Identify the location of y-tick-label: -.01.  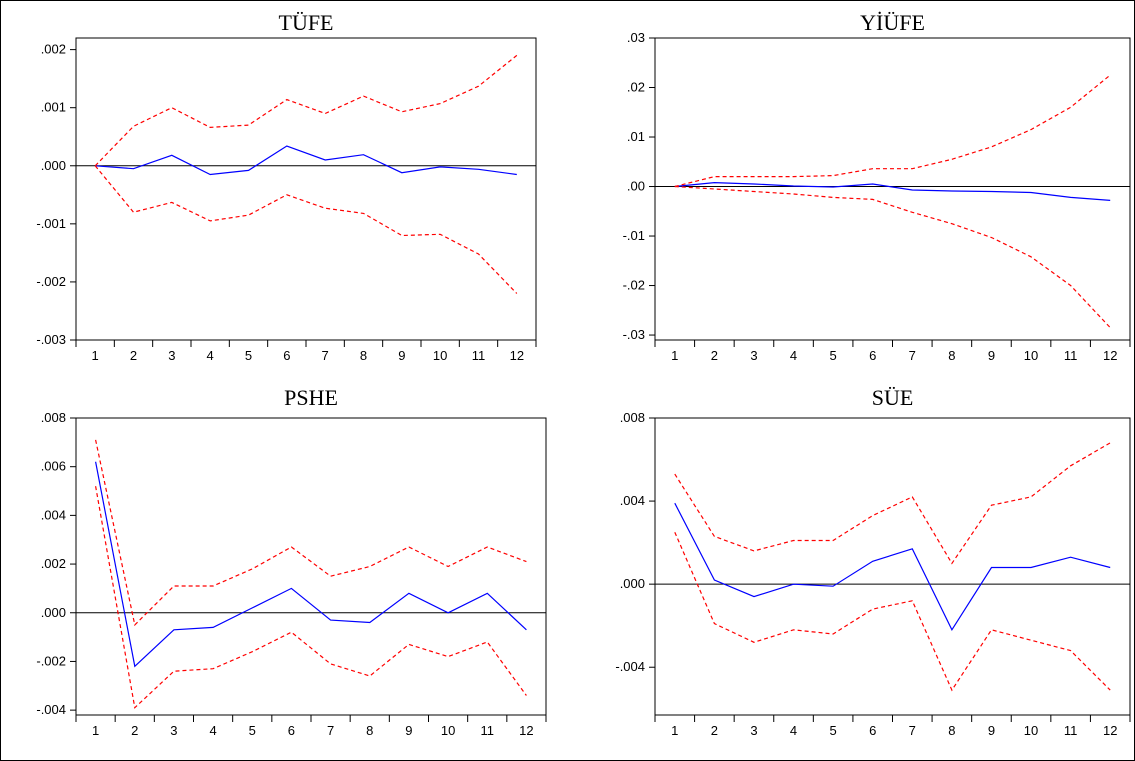
(634, 235).